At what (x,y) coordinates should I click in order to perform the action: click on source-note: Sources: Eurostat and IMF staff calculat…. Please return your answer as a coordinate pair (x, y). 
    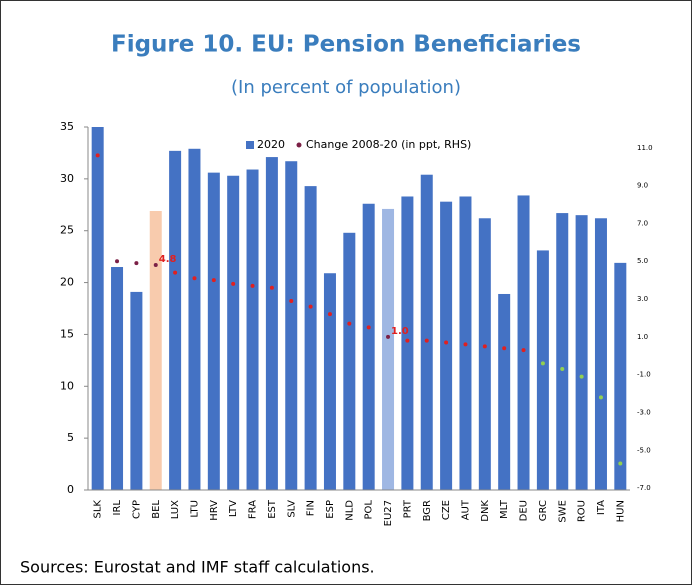
    Looking at the image, I should click on (197, 567).